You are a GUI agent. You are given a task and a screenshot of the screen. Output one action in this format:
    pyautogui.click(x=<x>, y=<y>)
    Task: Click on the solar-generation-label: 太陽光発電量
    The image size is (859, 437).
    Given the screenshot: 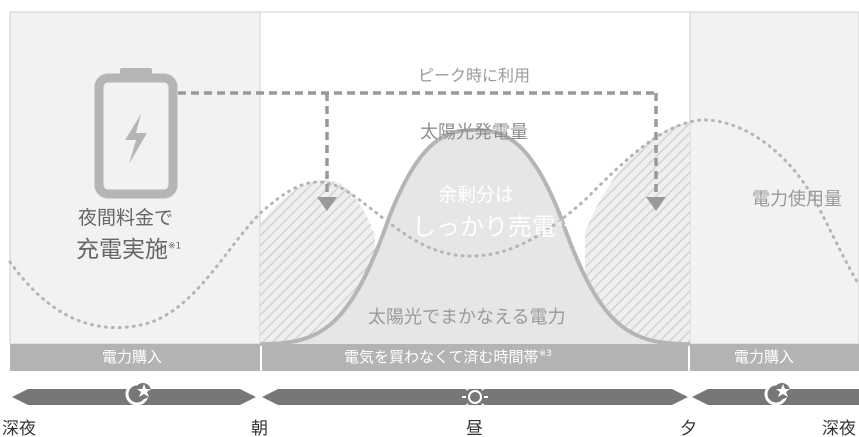 What is the action you would take?
    pyautogui.click(x=474, y=132)
    